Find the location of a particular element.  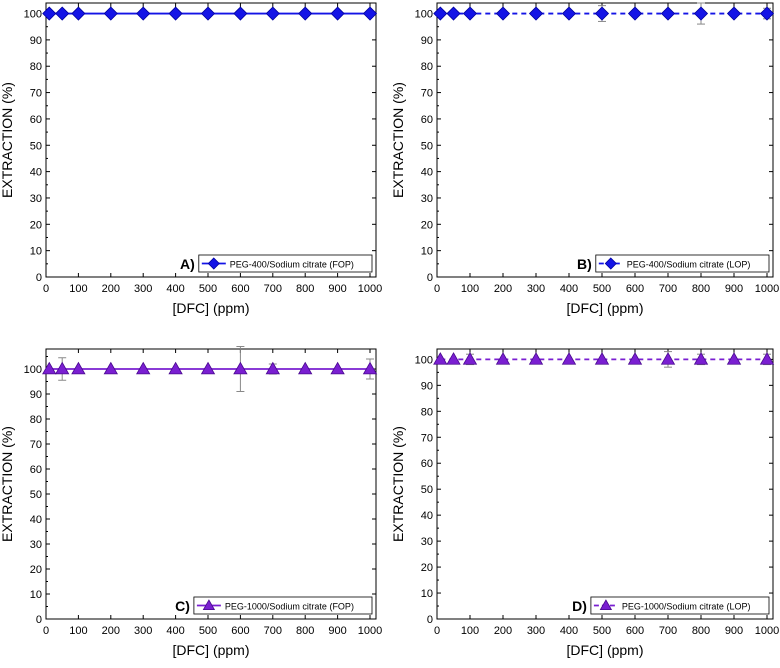

x-tick-label: 1000 is located at coordinates (767, 631).